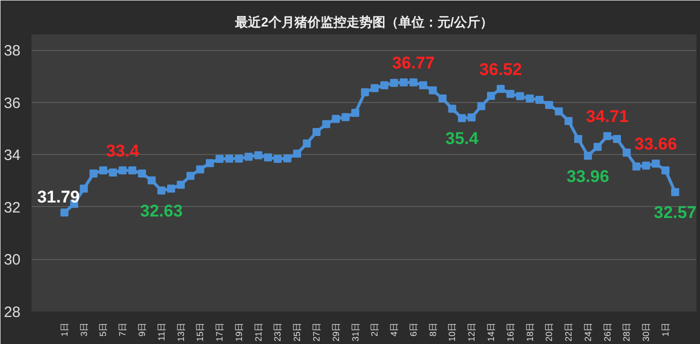 Image resolution: width=700 pixels, height=344 pixels. Describe the element at coordinates (200, 332) in the screenshot. I see `x-tick-label: 15日` at that location.